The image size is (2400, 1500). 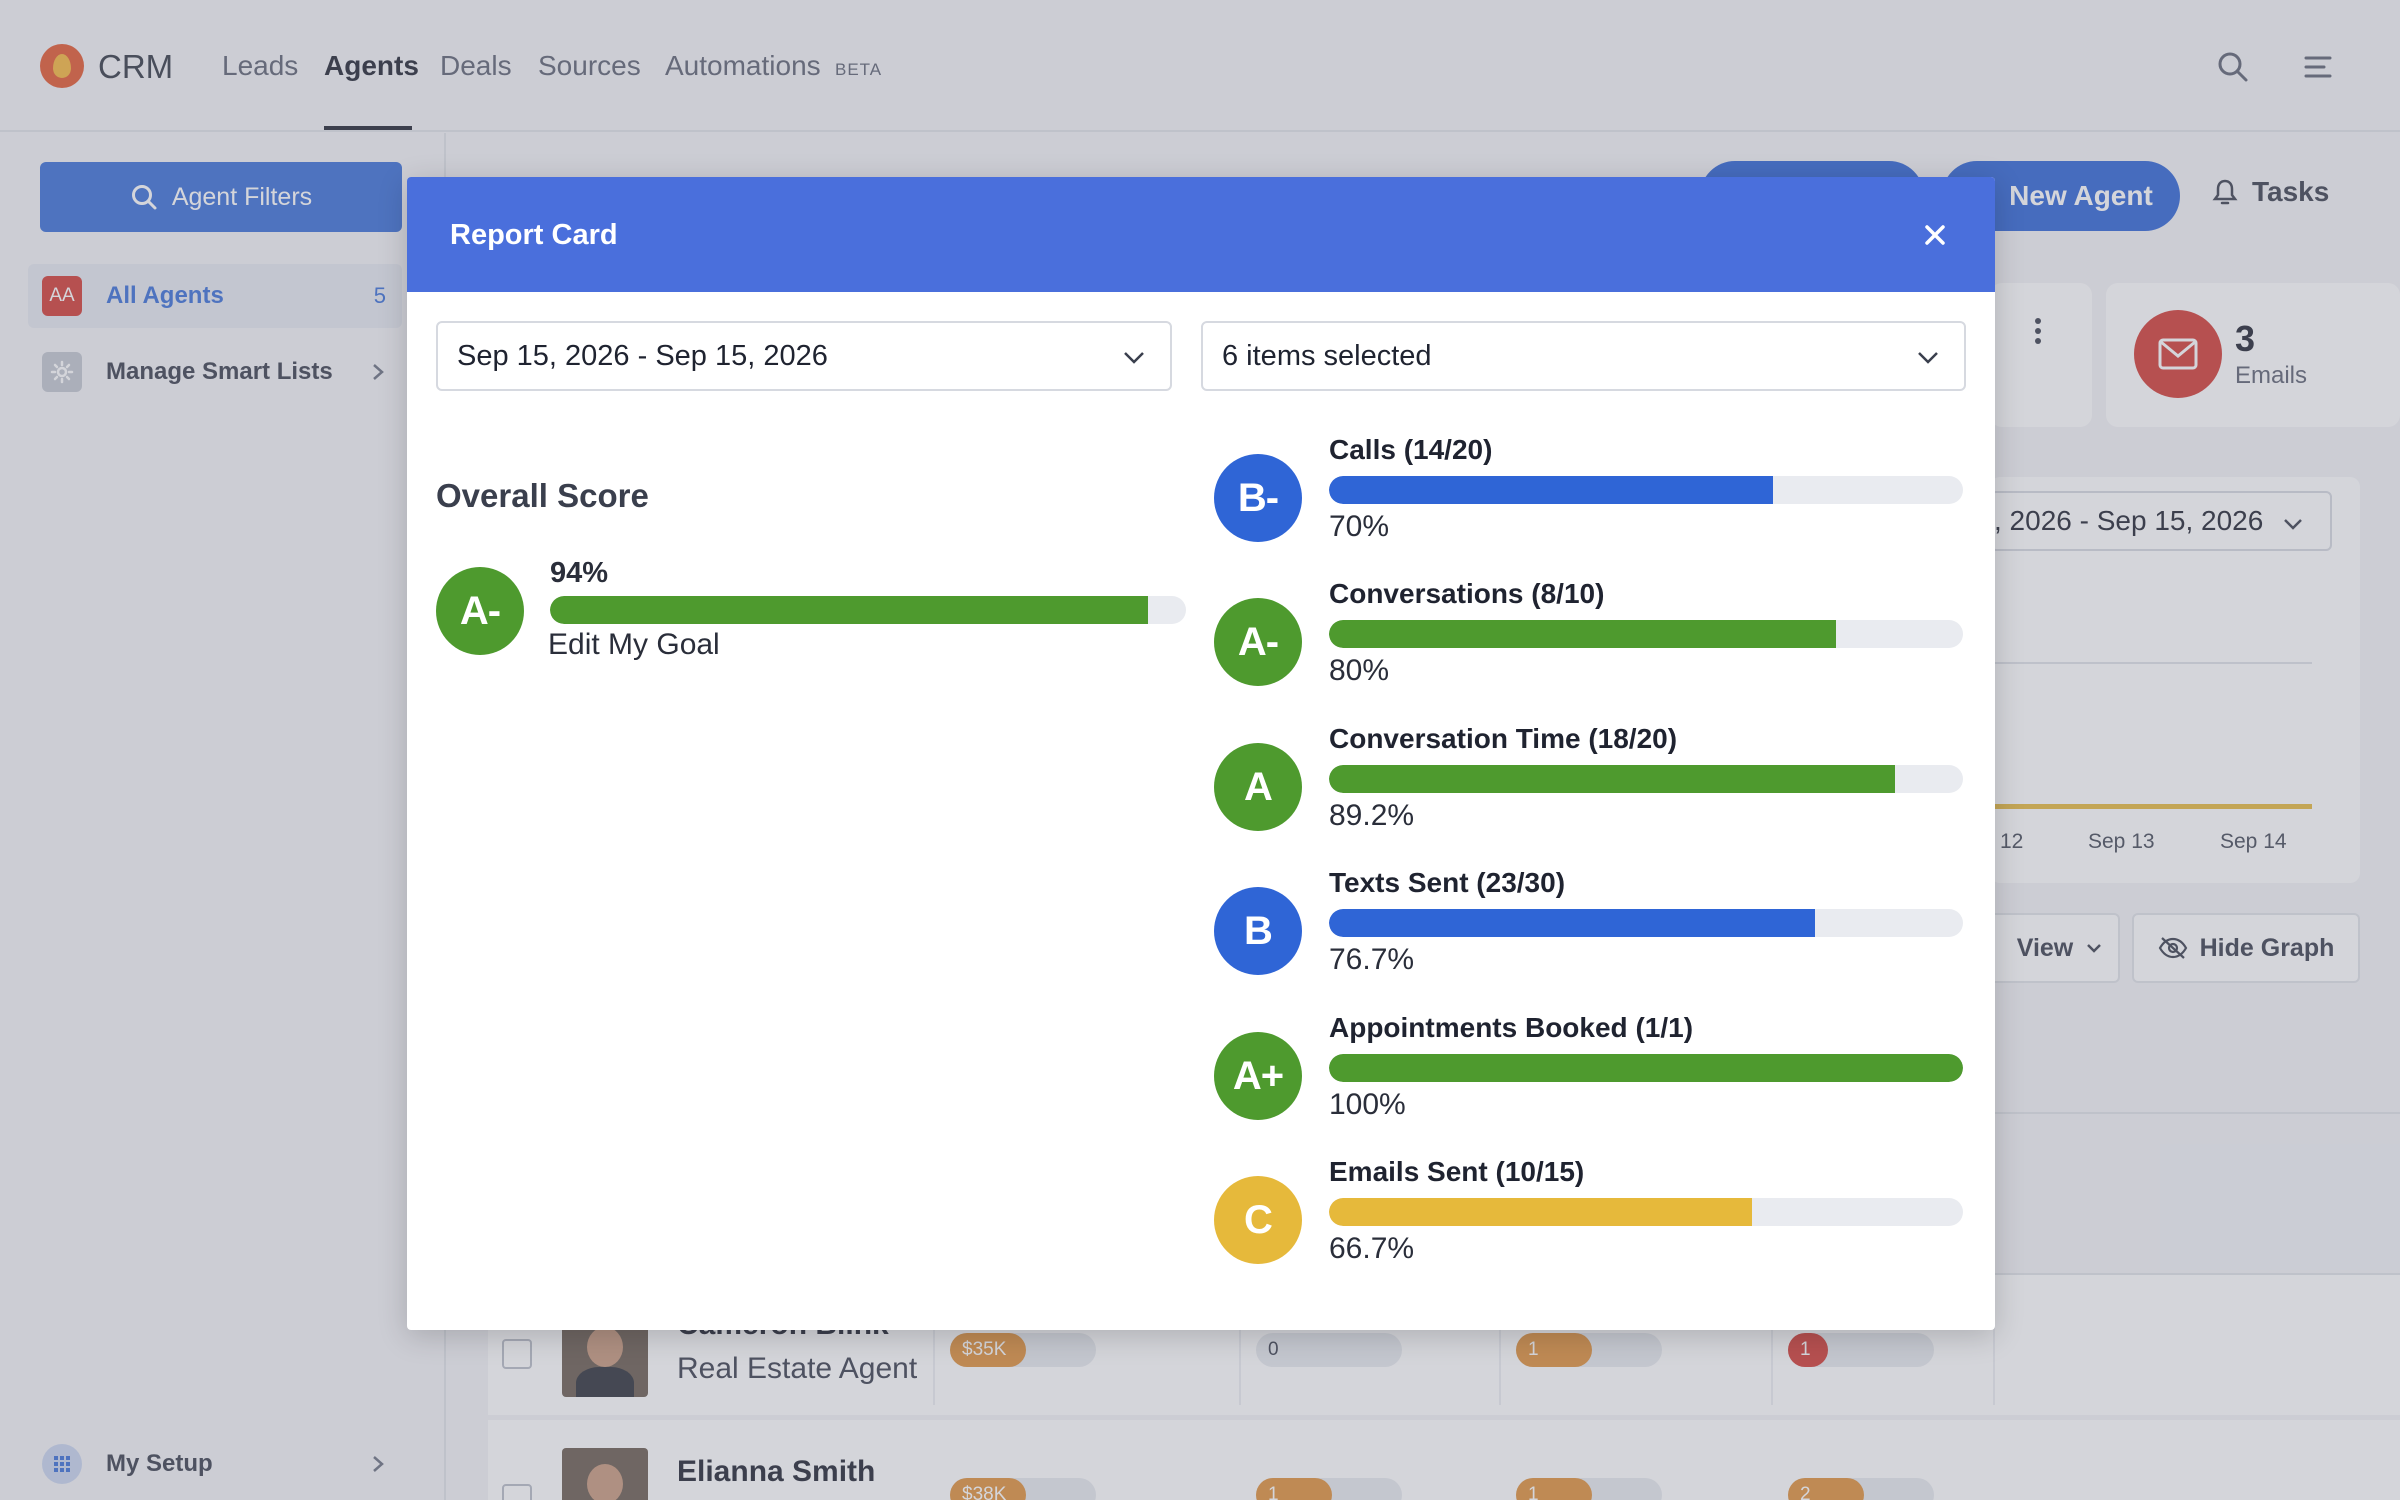 I want to click on metric-chip: 0, so click(x=1273, y=1349).